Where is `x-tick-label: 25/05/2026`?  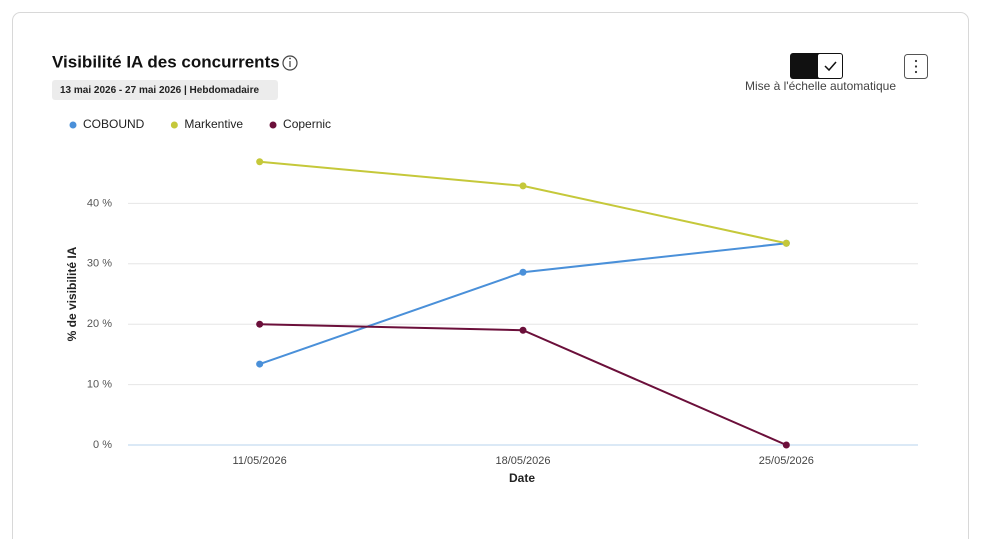 x-tick-label: 25/05/2026 is located at coordinates (786, 461).